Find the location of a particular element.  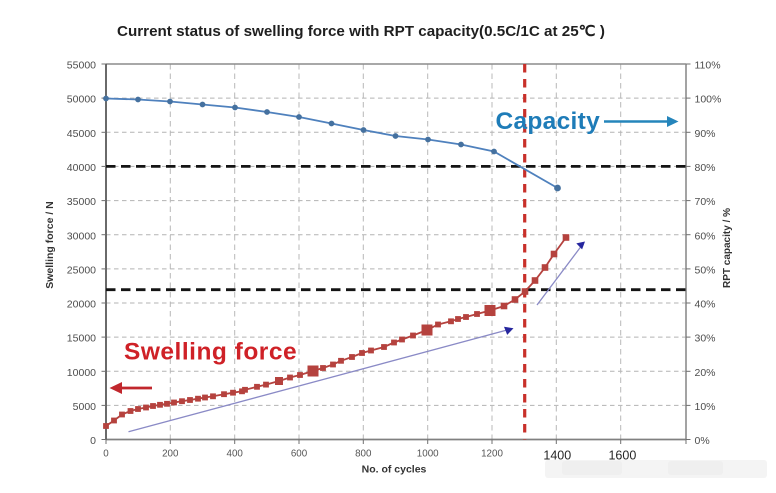

svg-text: 10000 is located at coordinates (81, 373).